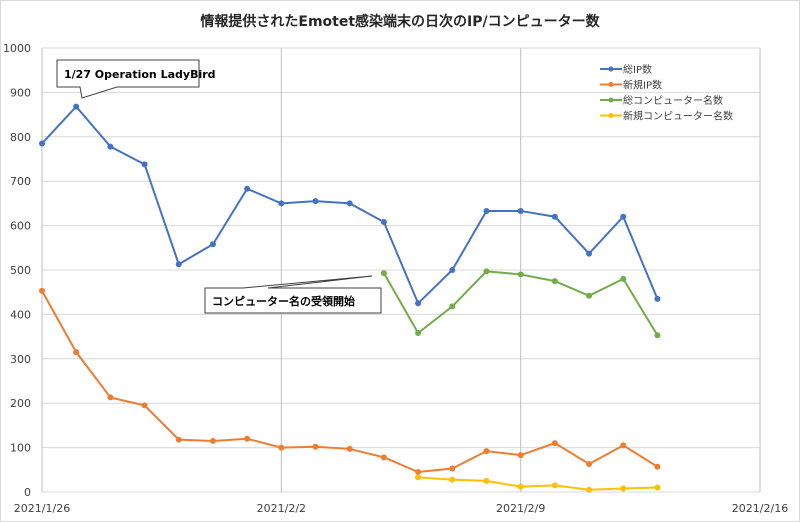 The width and height of the screenshot is (800, 522). Describe the element at coordinates (140, 74) in the screenshot. I see `callout-text: 1/27 Operation LadyBird` at that location.